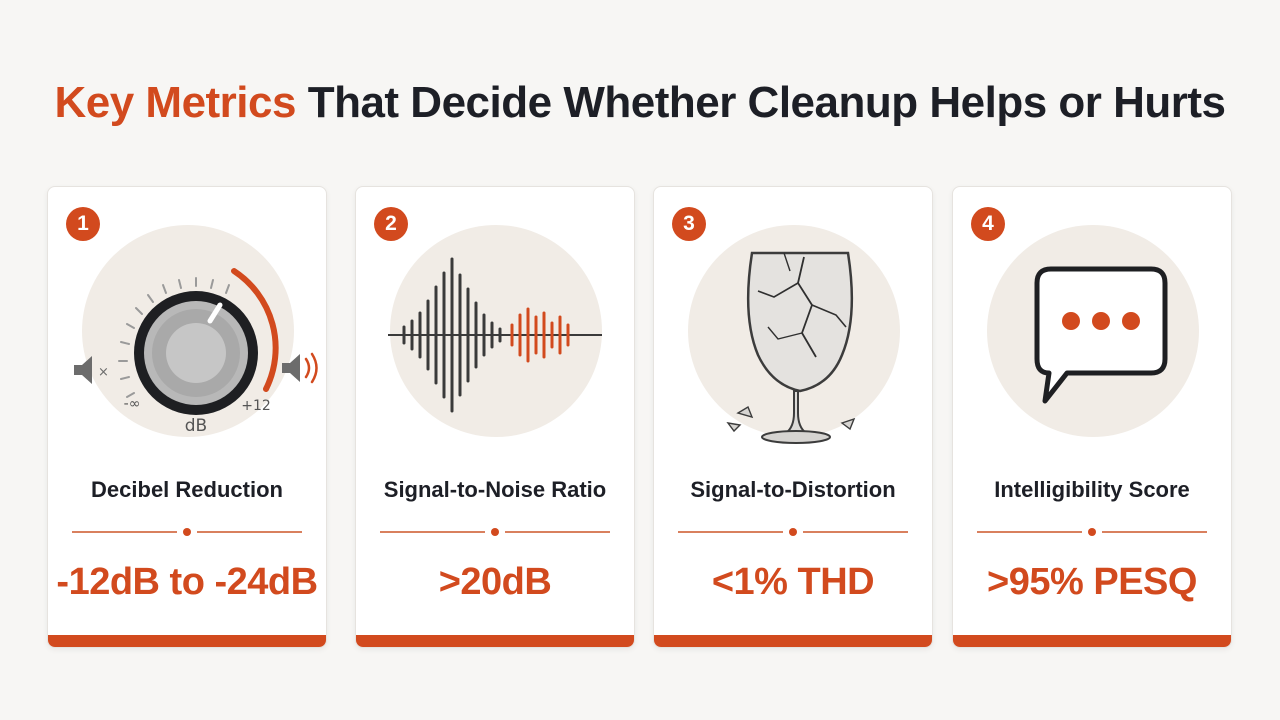 This screenshot has height=720, width=1280. I want to click on knob-min-label: -∞, so click(132, 404).